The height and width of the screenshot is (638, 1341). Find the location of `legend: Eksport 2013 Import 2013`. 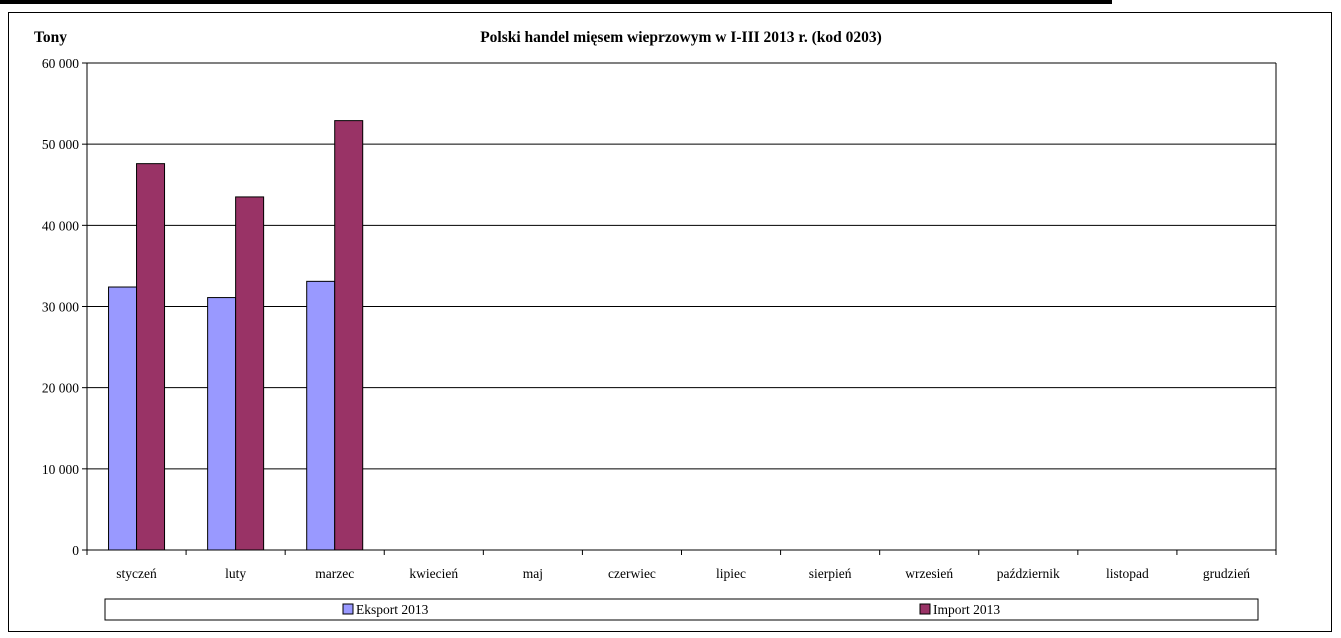

legend: Eksport 2013 Import 2013 is located at coordinates (681, 609).